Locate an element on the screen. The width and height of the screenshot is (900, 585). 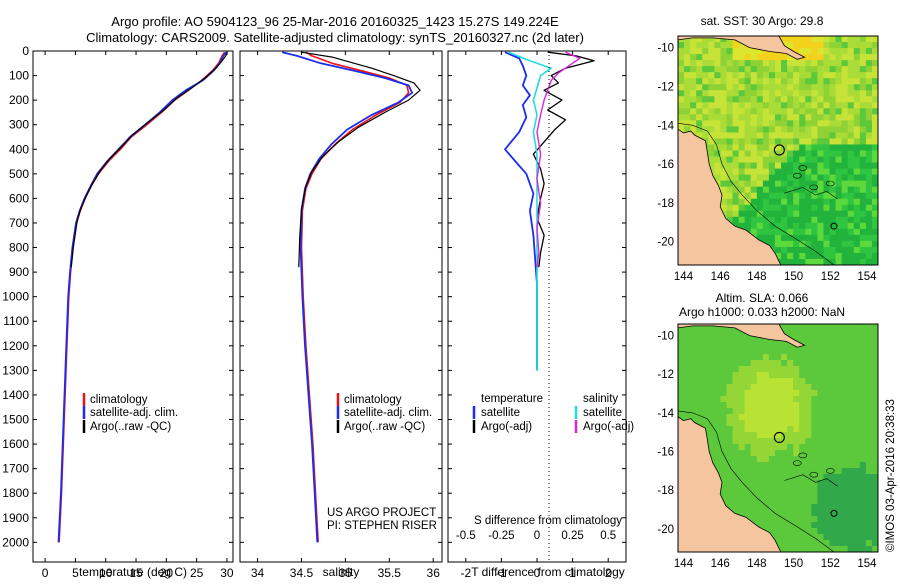
series-line is located at coordinates (563, 159).